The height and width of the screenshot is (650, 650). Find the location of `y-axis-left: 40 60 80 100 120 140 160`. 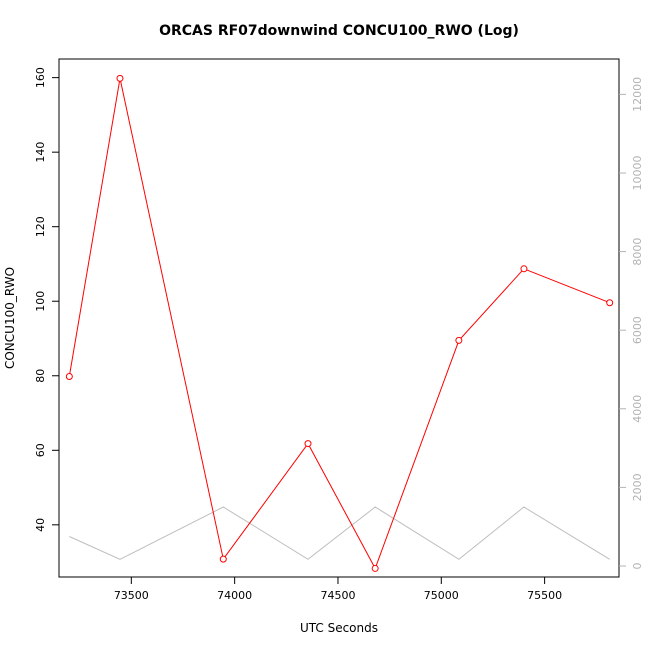

y-axis-left: 40 60 80 100 120 140 160 is located at coordinates (46, 299).